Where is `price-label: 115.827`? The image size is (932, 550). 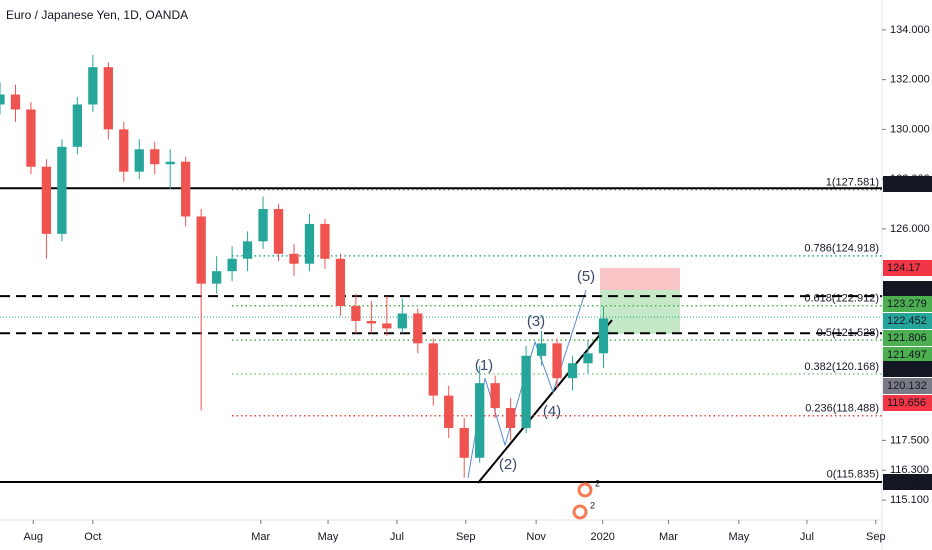 price-label: 115.827 is located at coordinates (906, 482).